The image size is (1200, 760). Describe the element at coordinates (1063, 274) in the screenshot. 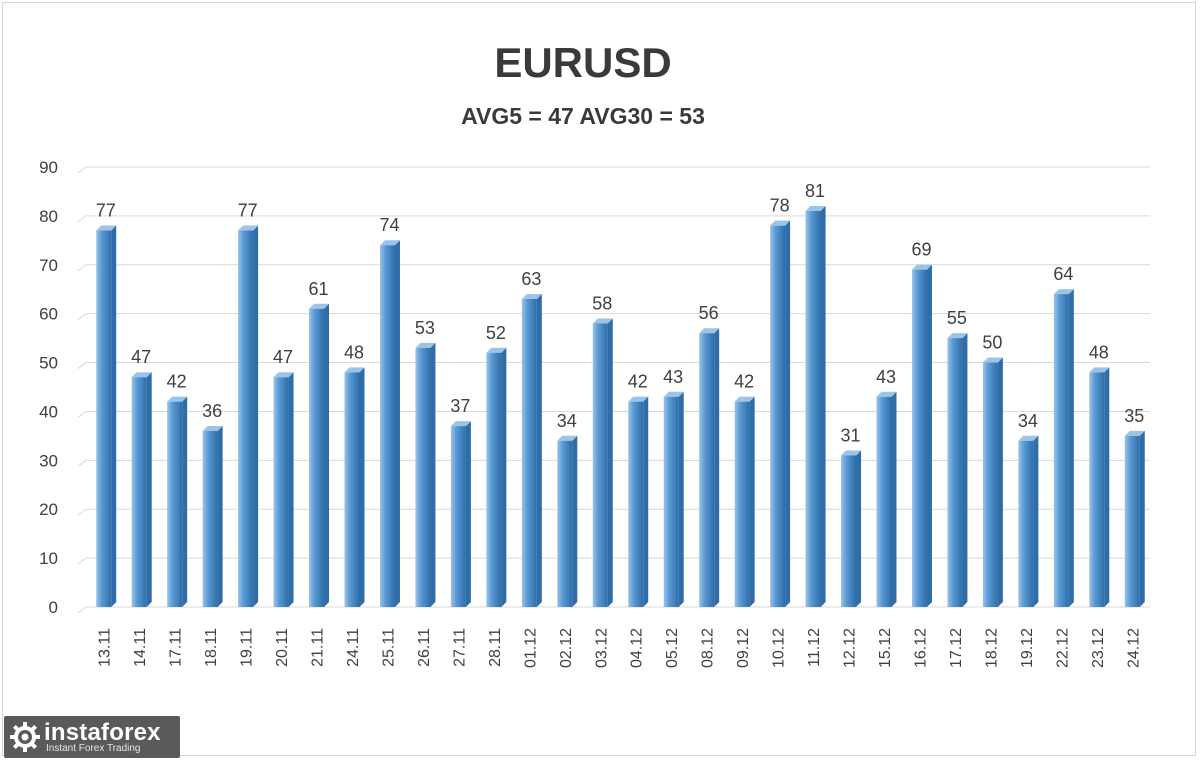

I see `data-label: 64` at that location.